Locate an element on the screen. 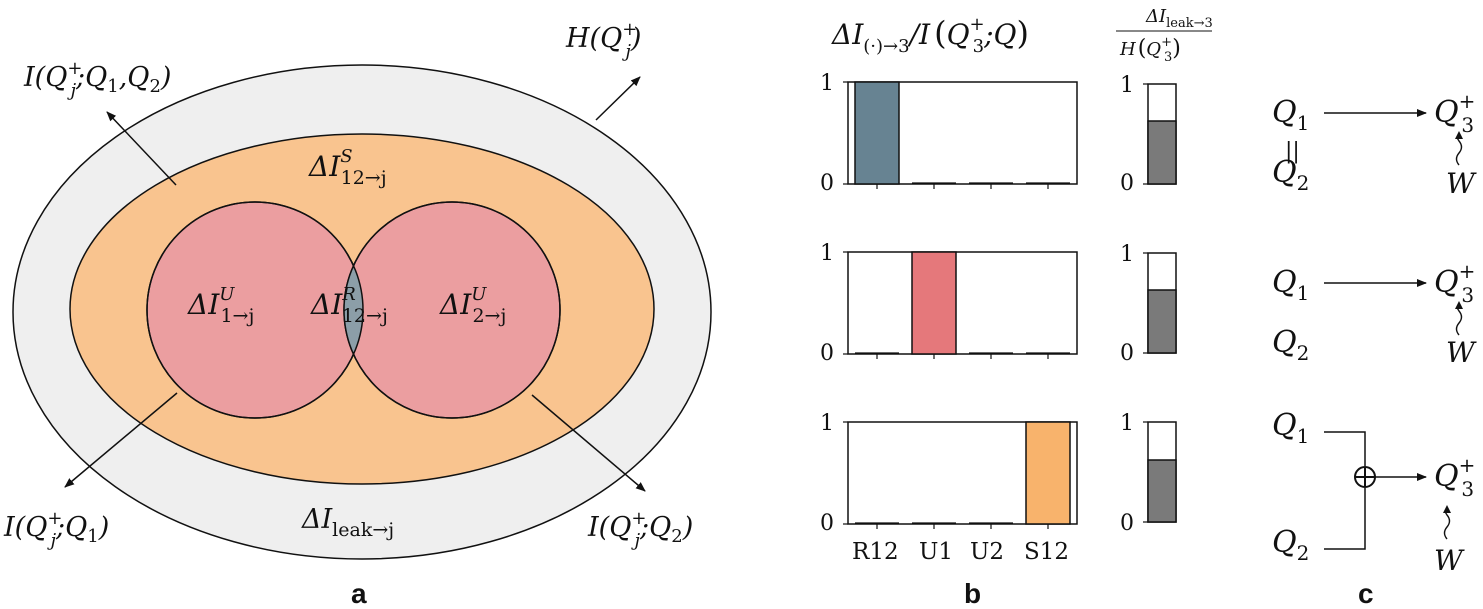  redundant-label: ΔIR 12→j is located at coordinates (349, 305).